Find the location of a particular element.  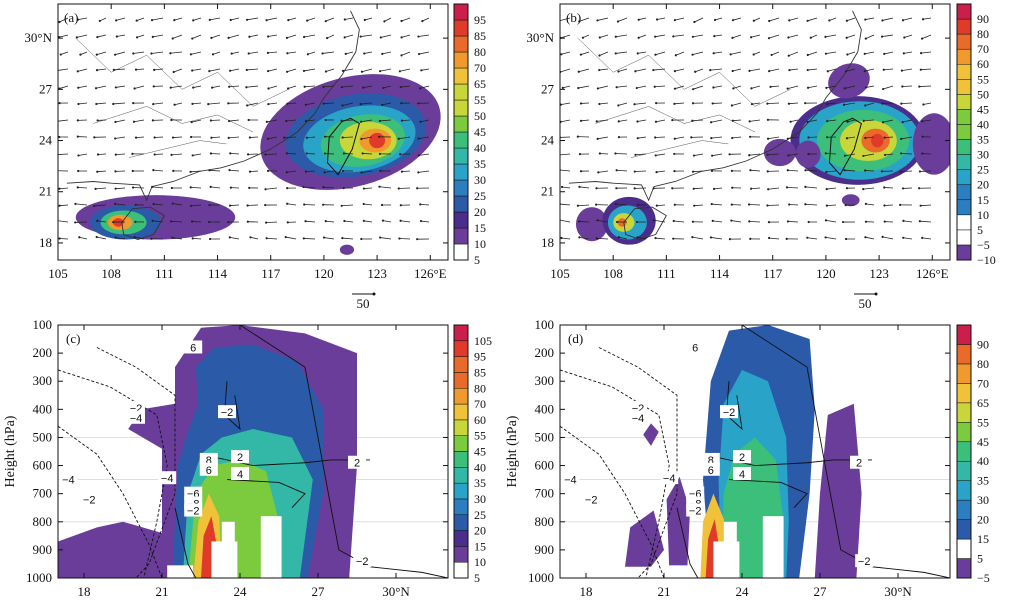

x-tick-label: 30°N is located at coordinates (396, 591).